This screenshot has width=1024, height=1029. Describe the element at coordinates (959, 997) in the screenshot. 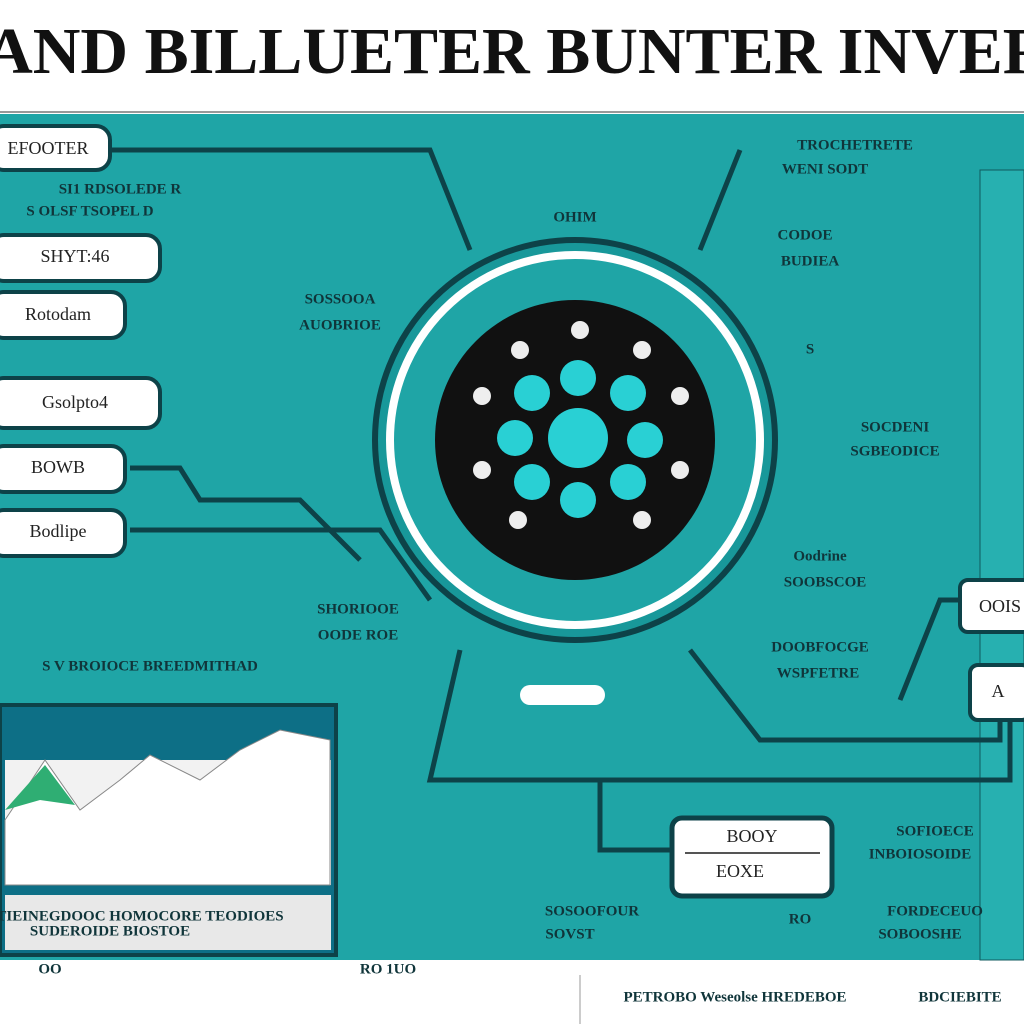

I see `footer-text: BDCIEBITE` at that location.